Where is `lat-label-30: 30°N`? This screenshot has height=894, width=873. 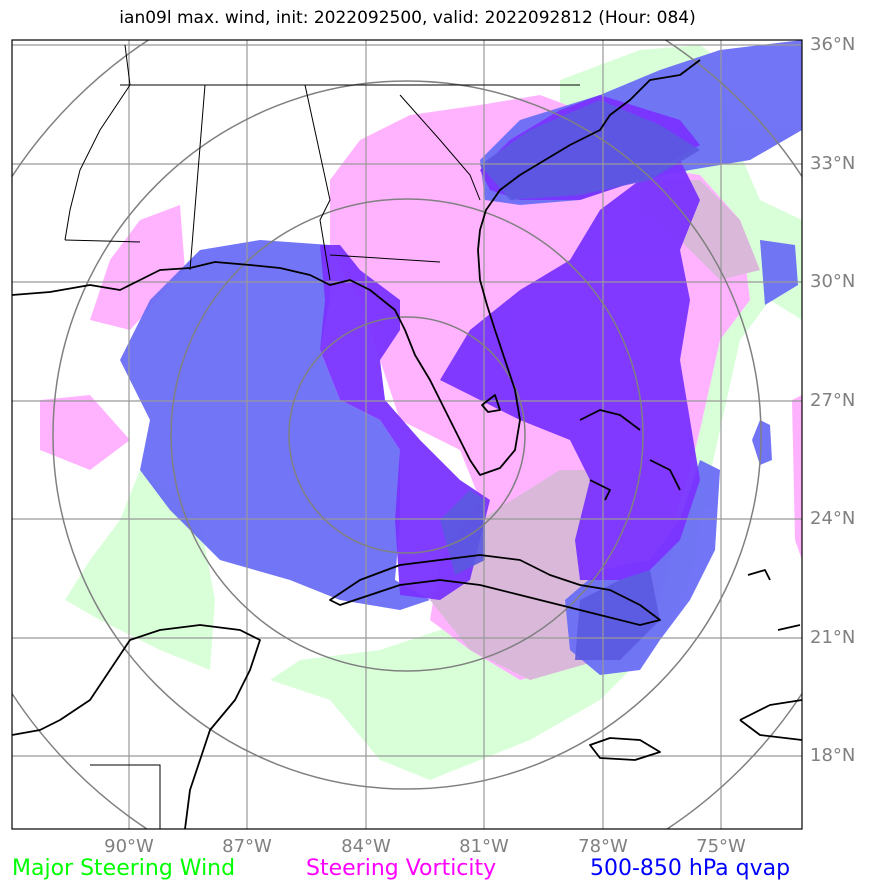 lat-label-30: 30°N is located at coordinates (833, 281).